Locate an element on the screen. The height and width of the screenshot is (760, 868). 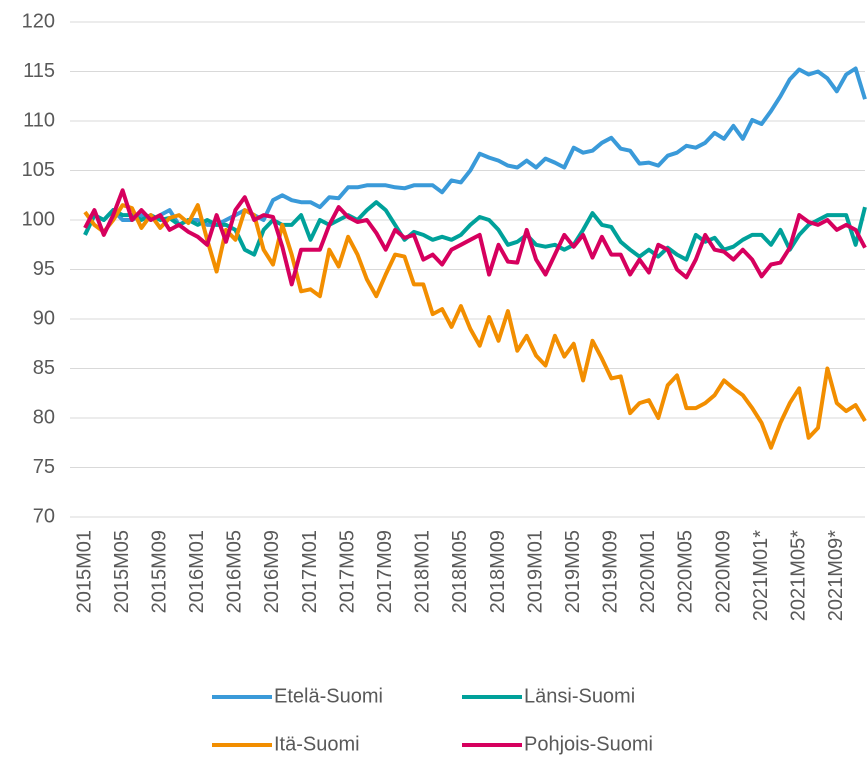
y-tick-label: 75 is located at coordinates (44, 467).